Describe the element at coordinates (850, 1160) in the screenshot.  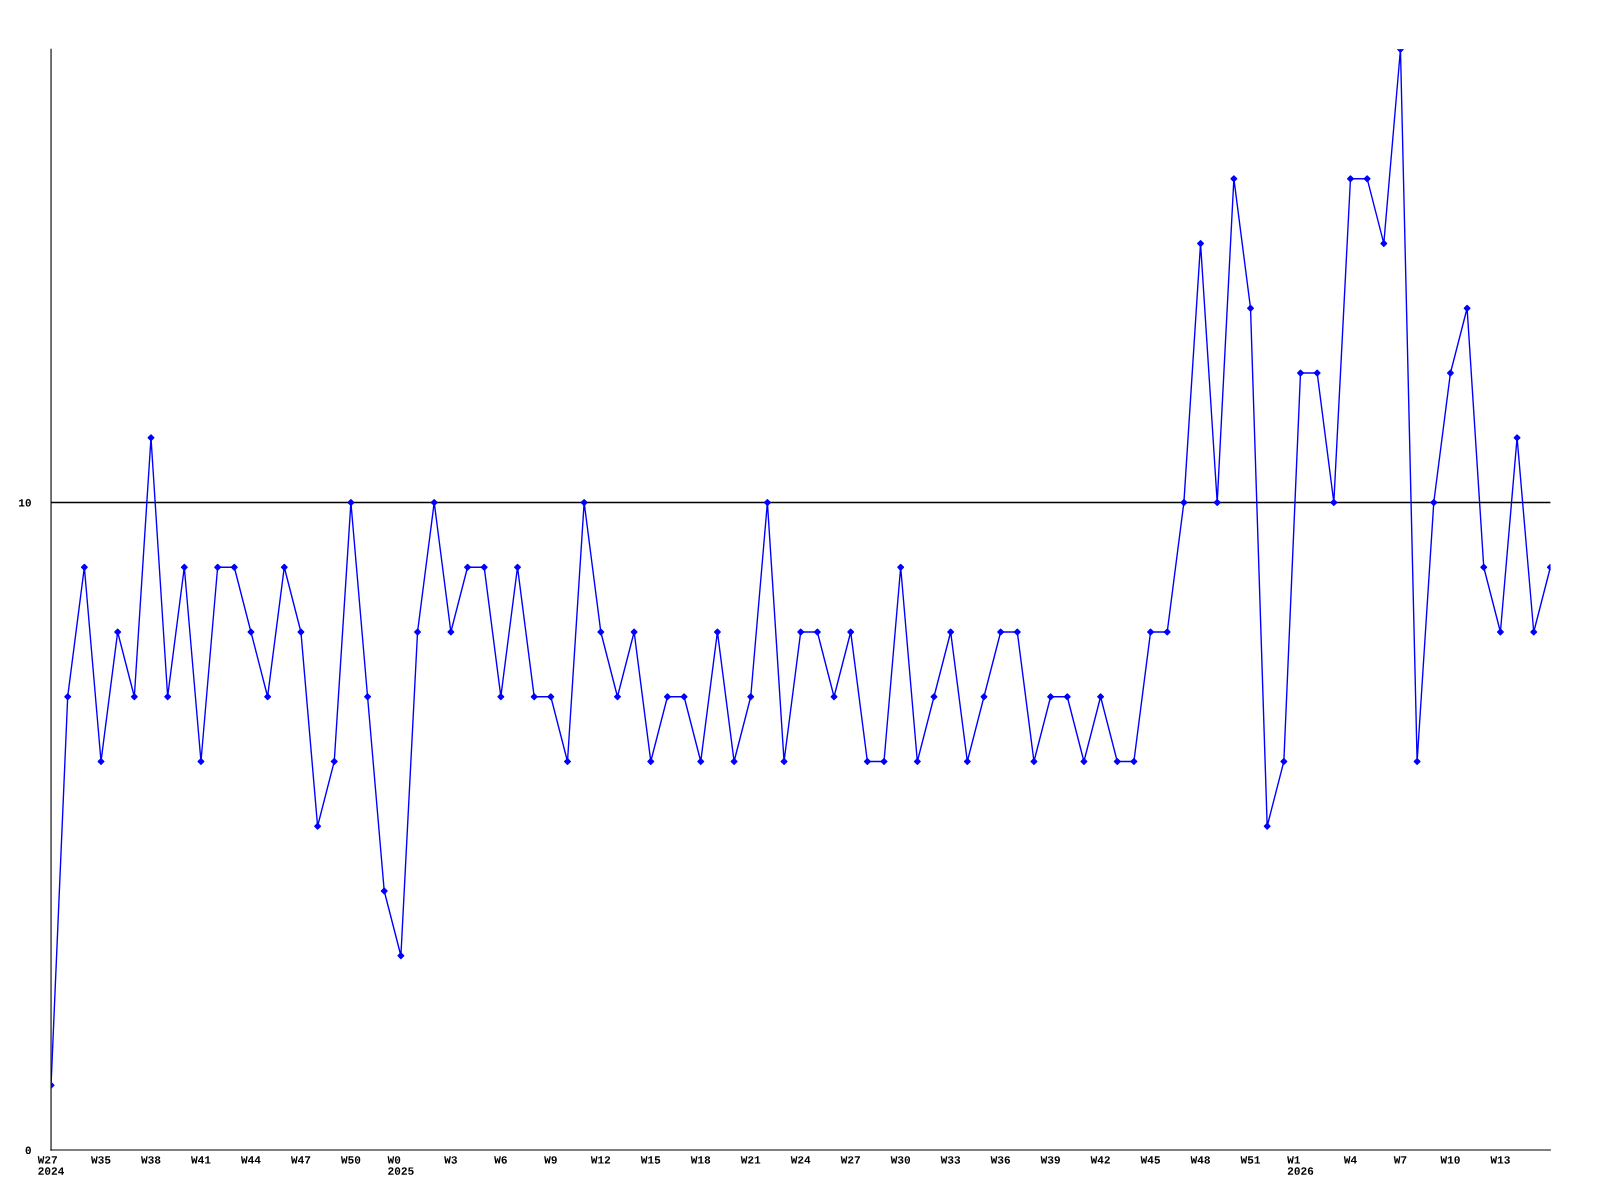
I see `x-tick-label: W27` at that location.